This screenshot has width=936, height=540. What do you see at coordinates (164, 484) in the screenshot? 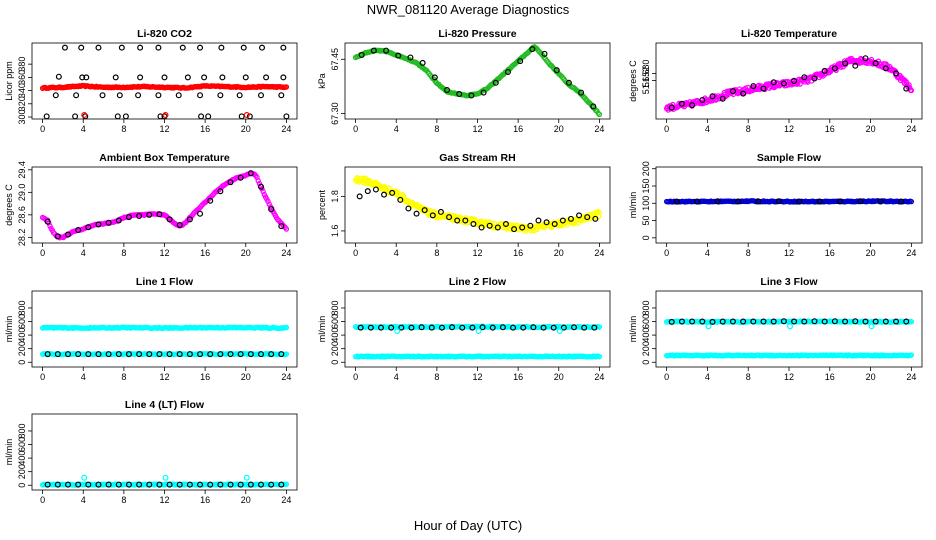
I see `series-averages` at bounding box center [164, 484].